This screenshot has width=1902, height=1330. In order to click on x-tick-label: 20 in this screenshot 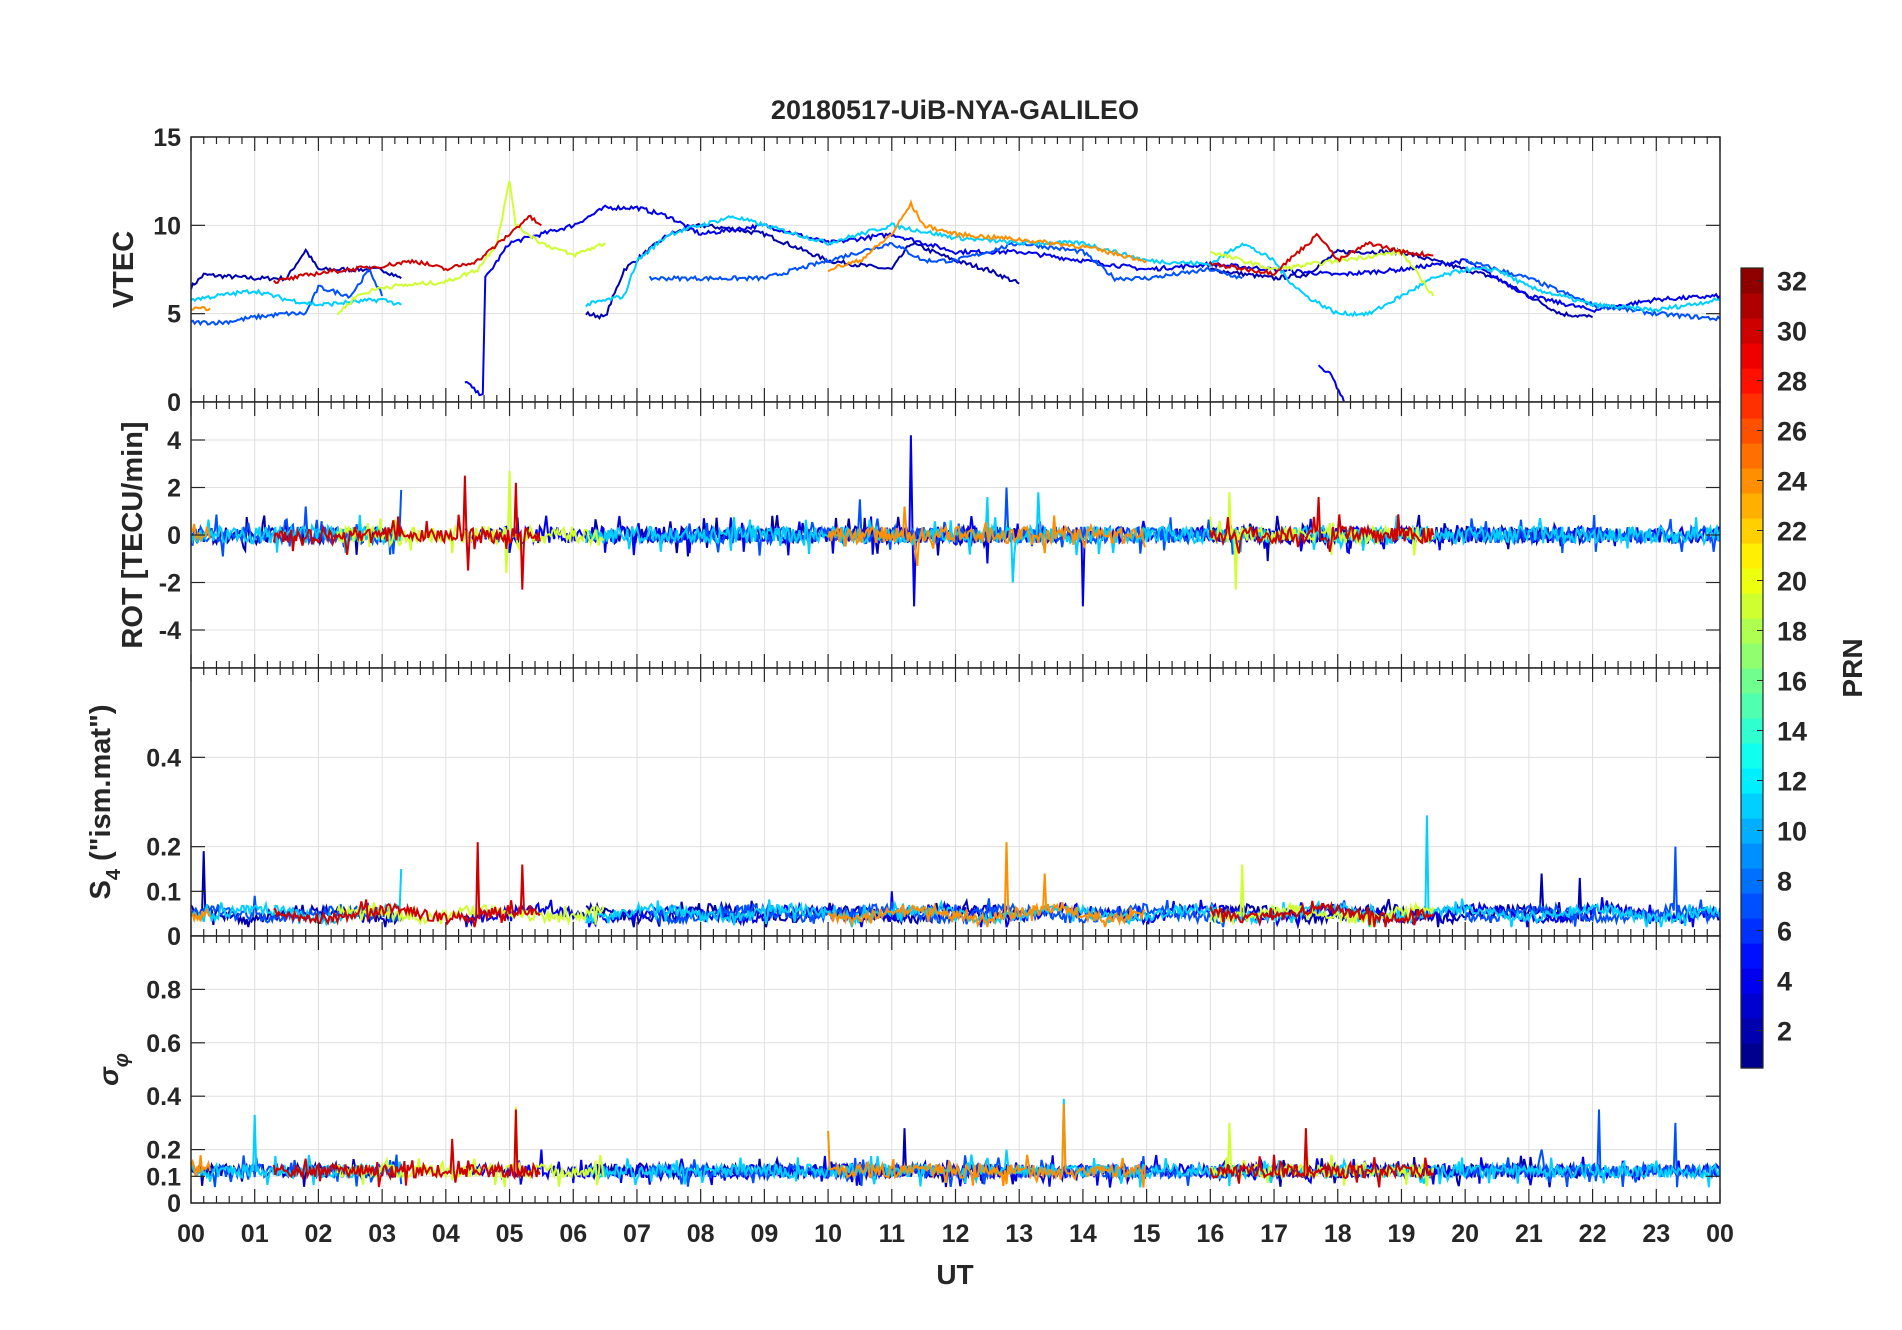, I will do `click(1465, 1234)`.